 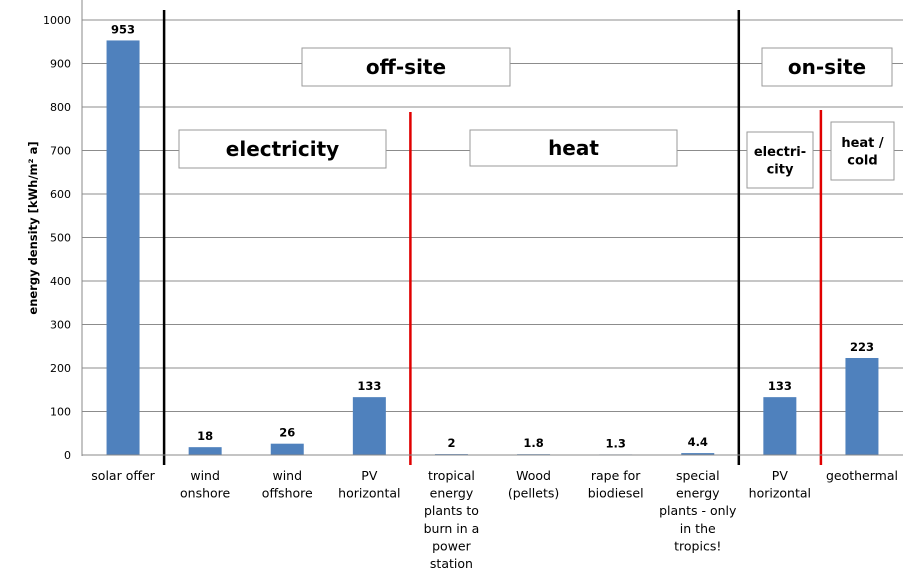 What do you see at coordinates (451, 545) in the screenshot?
I see `x-tick-label-line: power` at bounding box center [451, 545].